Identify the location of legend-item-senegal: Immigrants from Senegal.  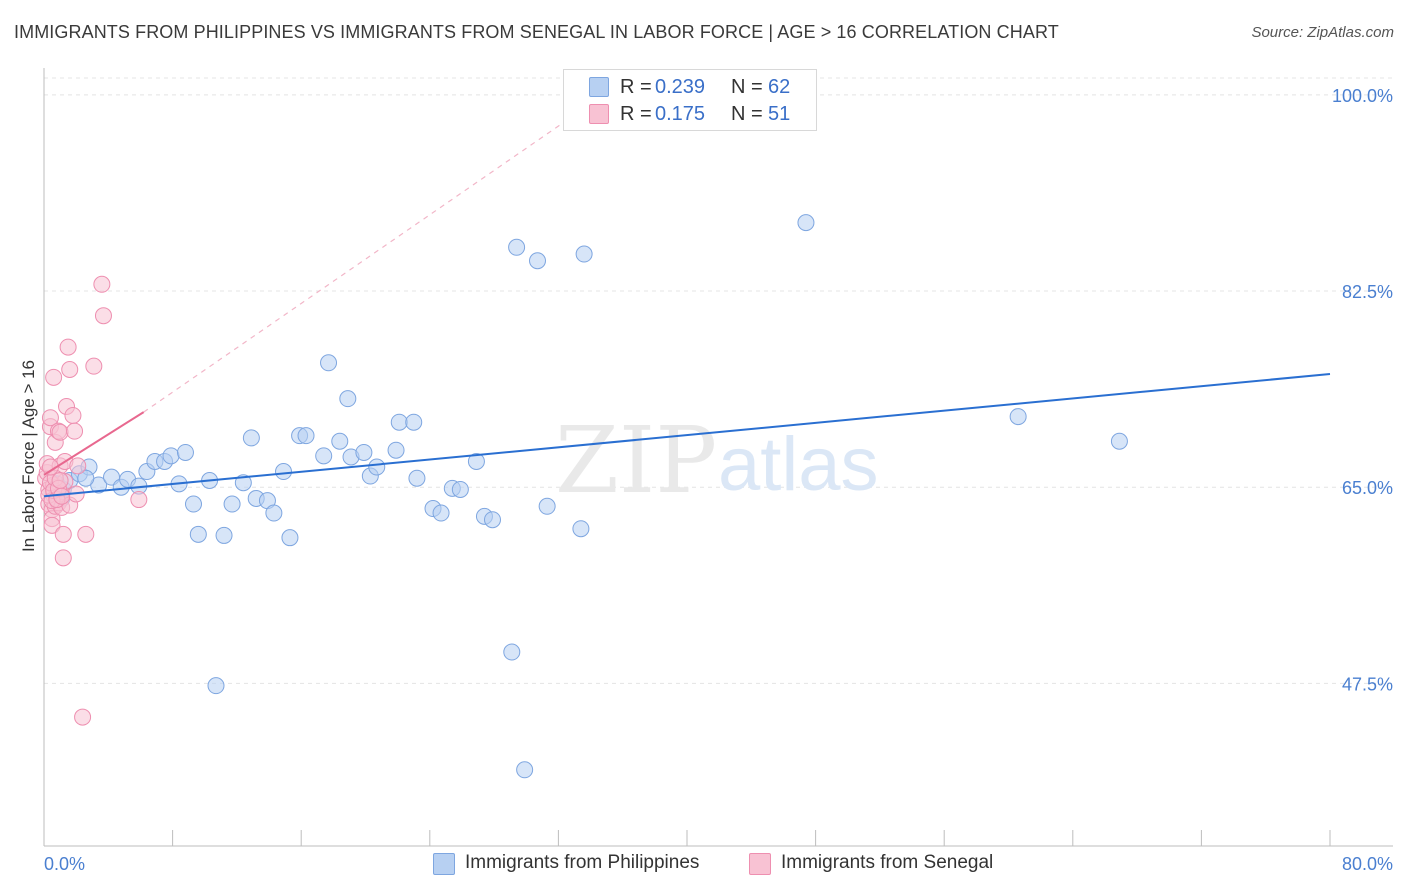
(894, 864).